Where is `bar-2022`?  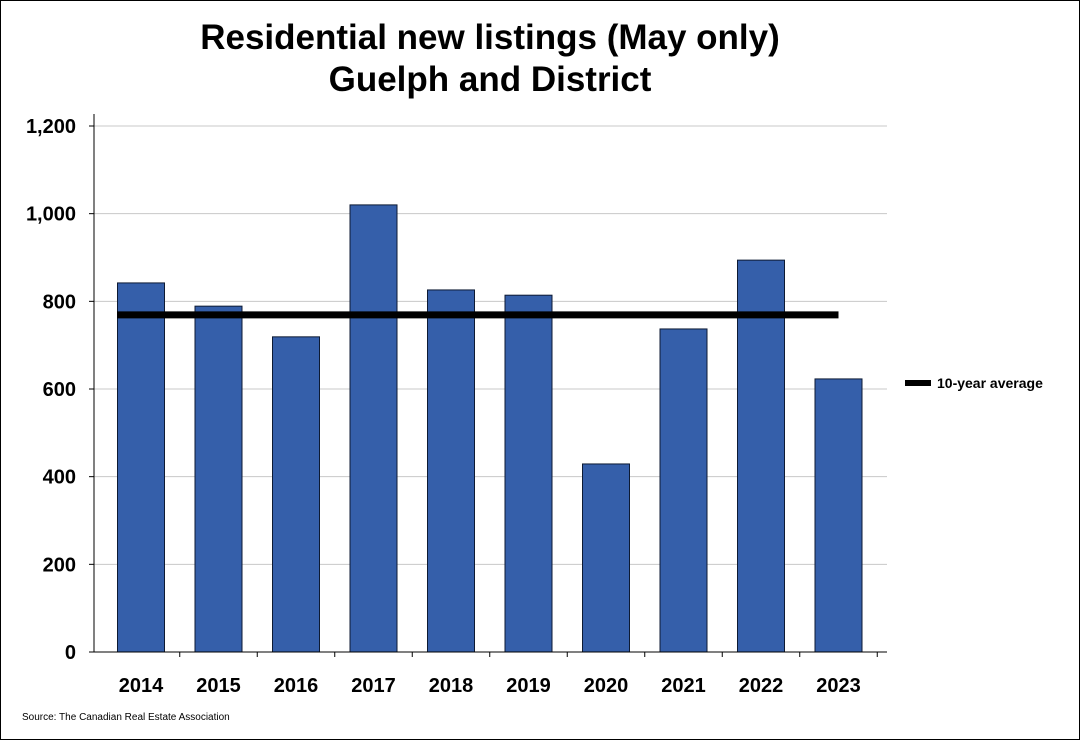
bar-2022 is located at coordinates (761, 456).